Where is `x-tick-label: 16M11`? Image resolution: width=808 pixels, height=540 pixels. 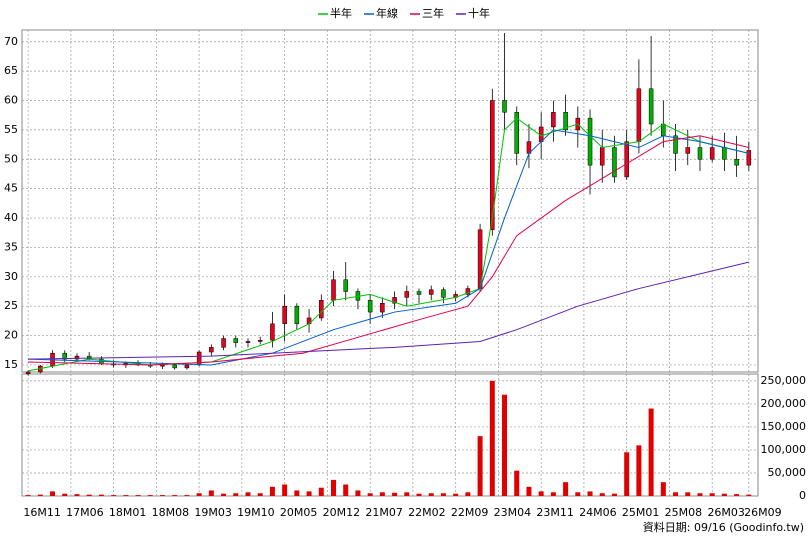 x-tick-label: 16M11 is located at coordinates (42, 512).